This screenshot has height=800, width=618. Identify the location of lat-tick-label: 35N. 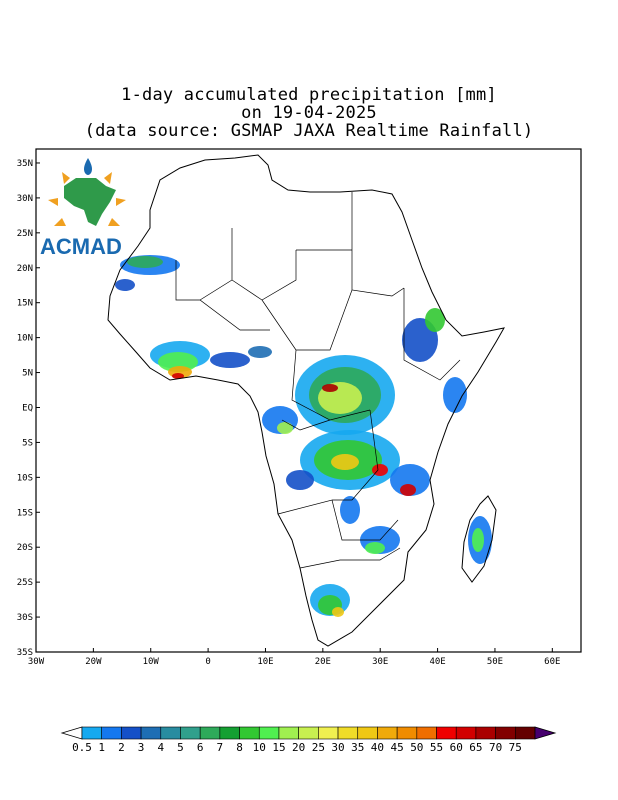
(25, 164).